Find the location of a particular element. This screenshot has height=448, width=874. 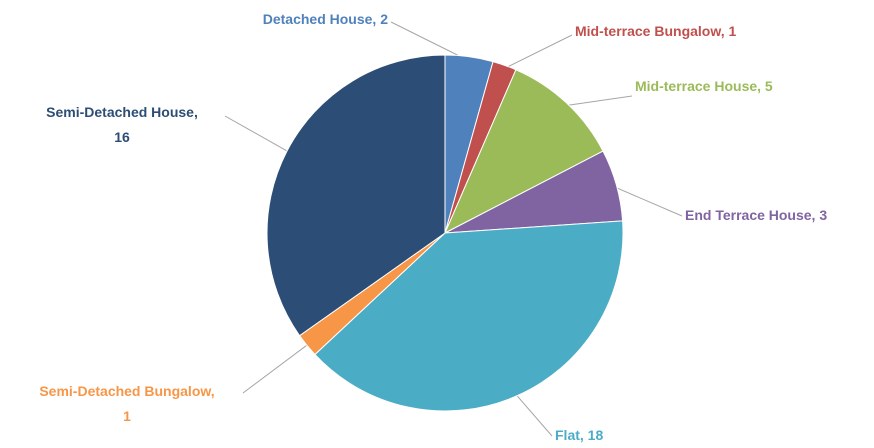

data-label: Semi-Detached Bungalow, 1 is located at coordinates (126, 403).